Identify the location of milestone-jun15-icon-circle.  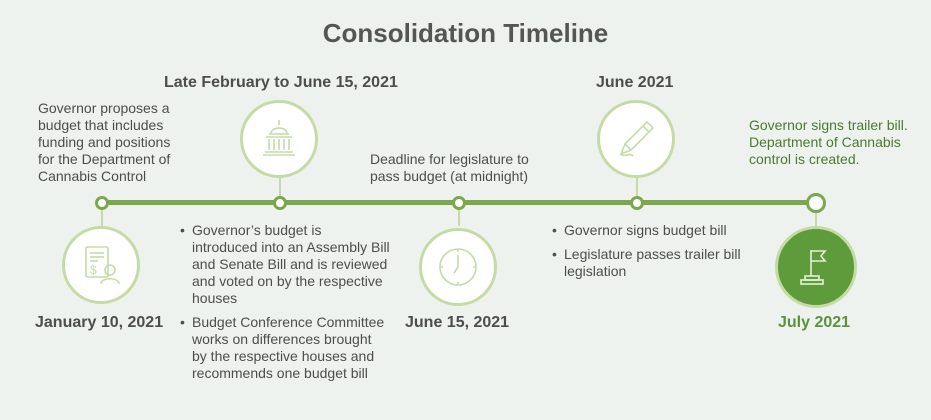
(458, 267).